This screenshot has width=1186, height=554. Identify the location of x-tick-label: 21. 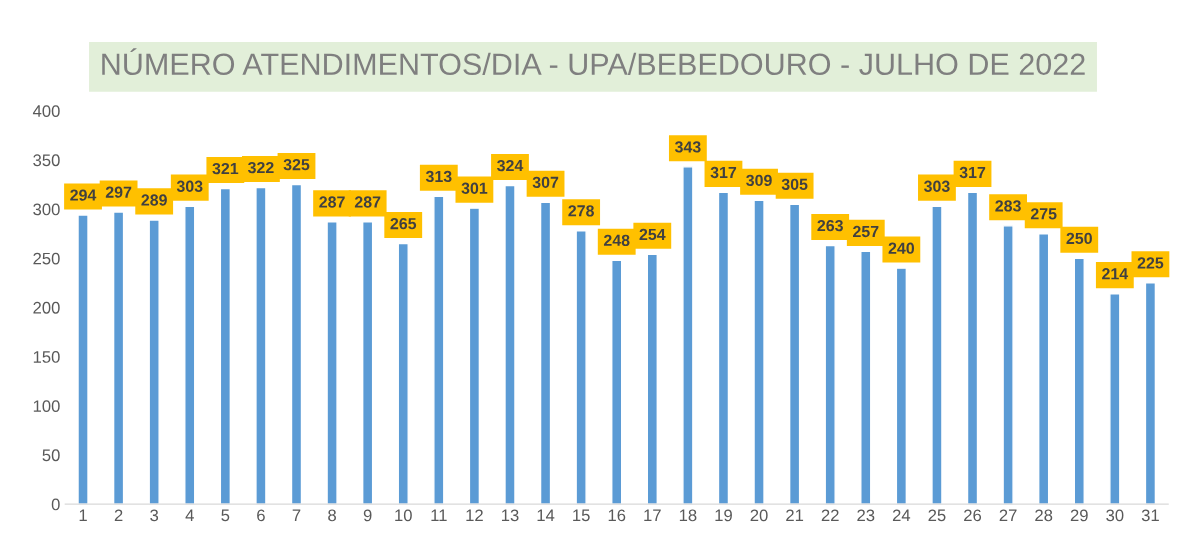
(795, 515).